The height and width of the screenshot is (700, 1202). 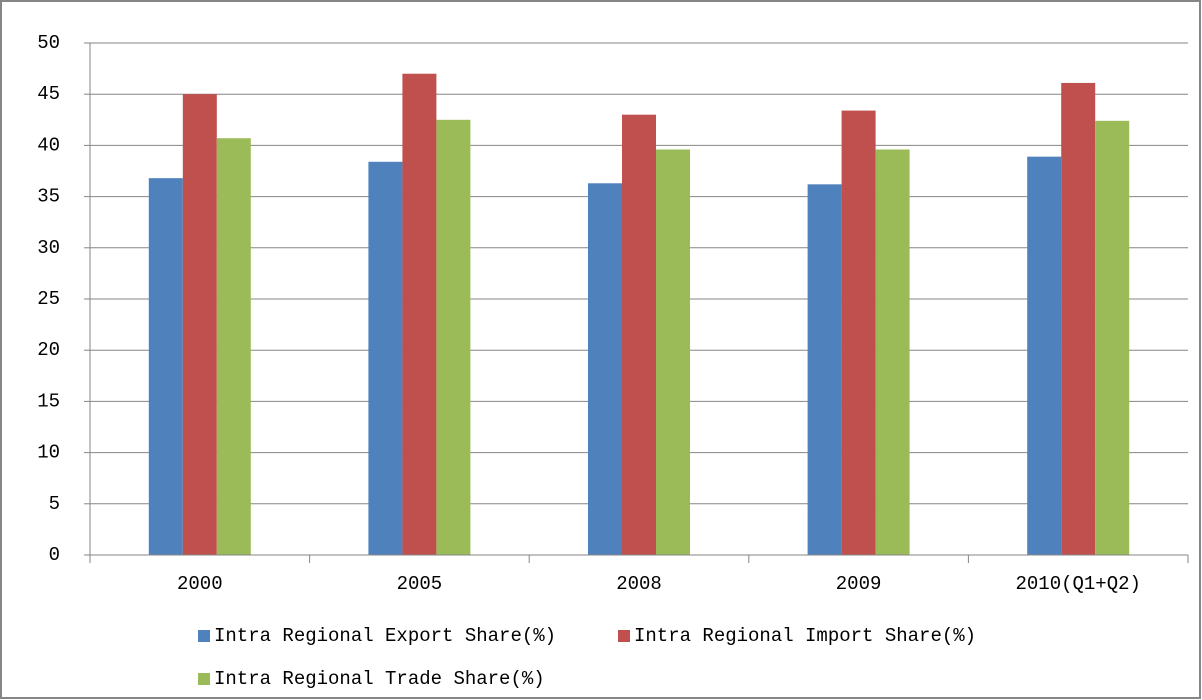 What do you see at coordinates (859, 584) in the screenshot?
I see `x-tick-label: 2009` at bounding box center [859, 584].